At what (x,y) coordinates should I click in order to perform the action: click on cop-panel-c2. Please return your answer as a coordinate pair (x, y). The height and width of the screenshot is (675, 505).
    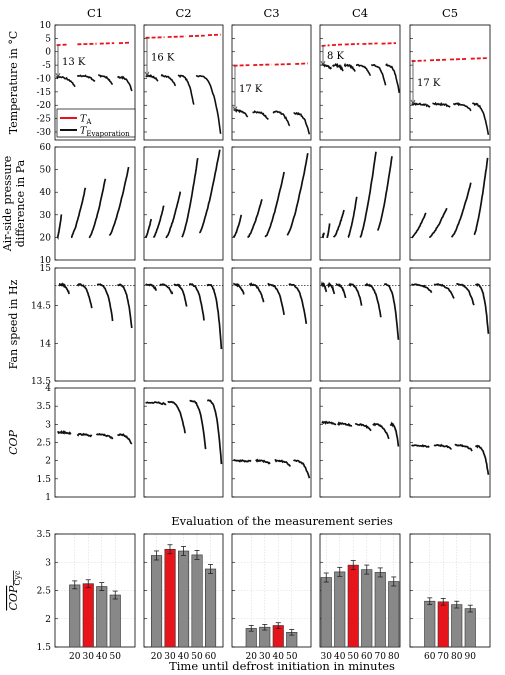
    Looking at the image, I should click on (183, 442).